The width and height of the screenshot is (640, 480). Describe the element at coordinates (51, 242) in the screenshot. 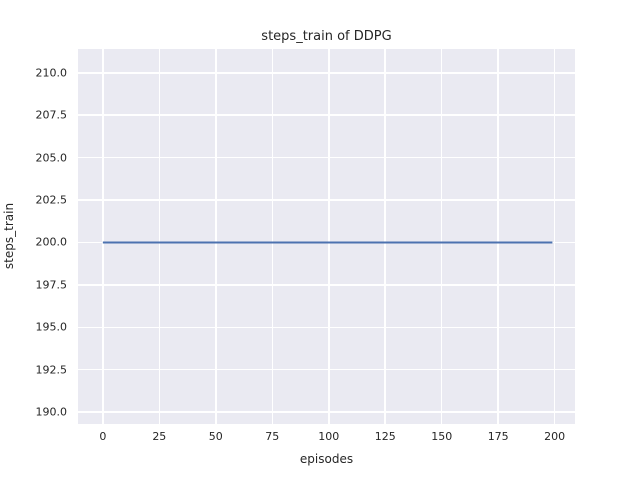

I see `y-tick-label: 200.0` at that location.